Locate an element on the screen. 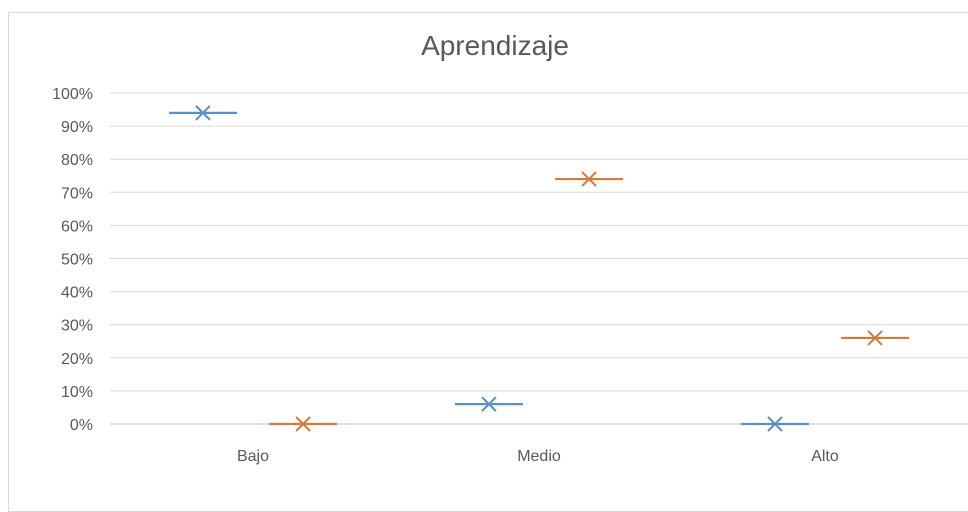  y-tick-label: 60% is located at coordinates (77, 226).